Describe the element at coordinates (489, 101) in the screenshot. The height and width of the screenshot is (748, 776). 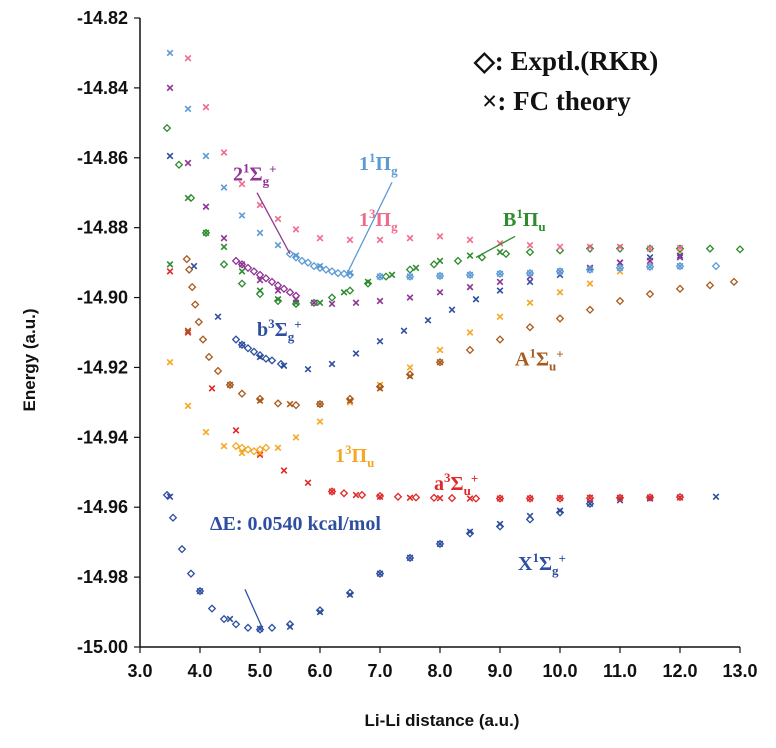
I see `legend-marker-cross-icon: ×` at that location.